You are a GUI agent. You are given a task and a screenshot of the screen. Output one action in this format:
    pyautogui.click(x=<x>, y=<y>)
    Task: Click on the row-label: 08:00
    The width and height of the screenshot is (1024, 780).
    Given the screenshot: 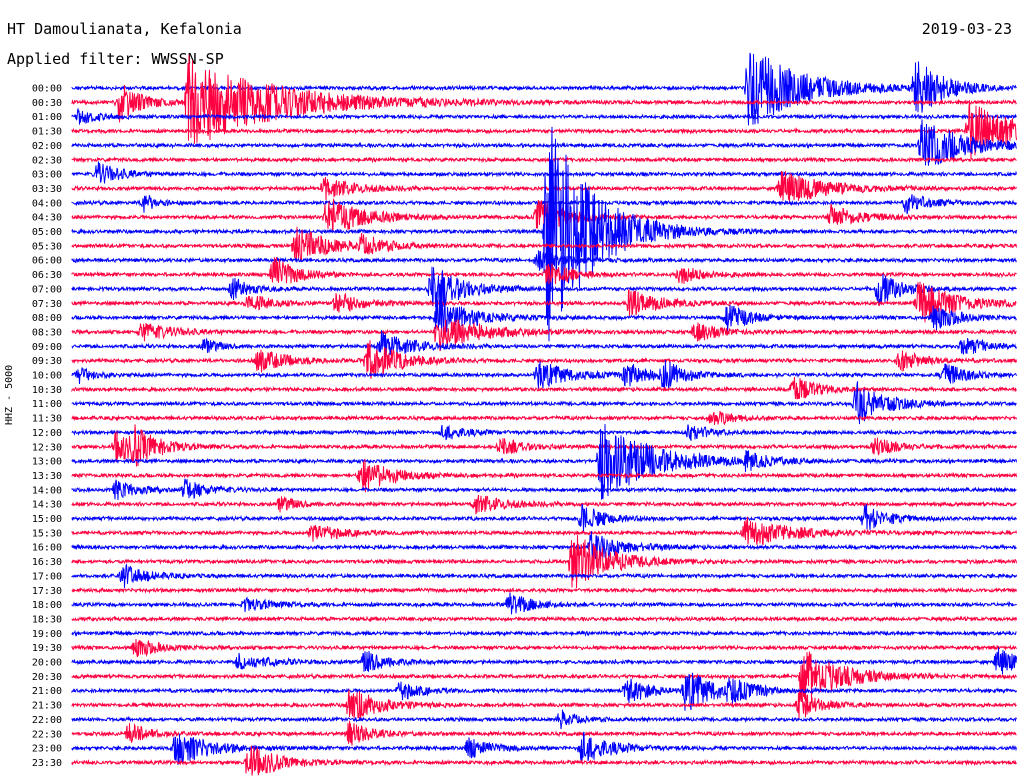 What is the action you would take?
    pyautogui.click(x=47, y=318)
    